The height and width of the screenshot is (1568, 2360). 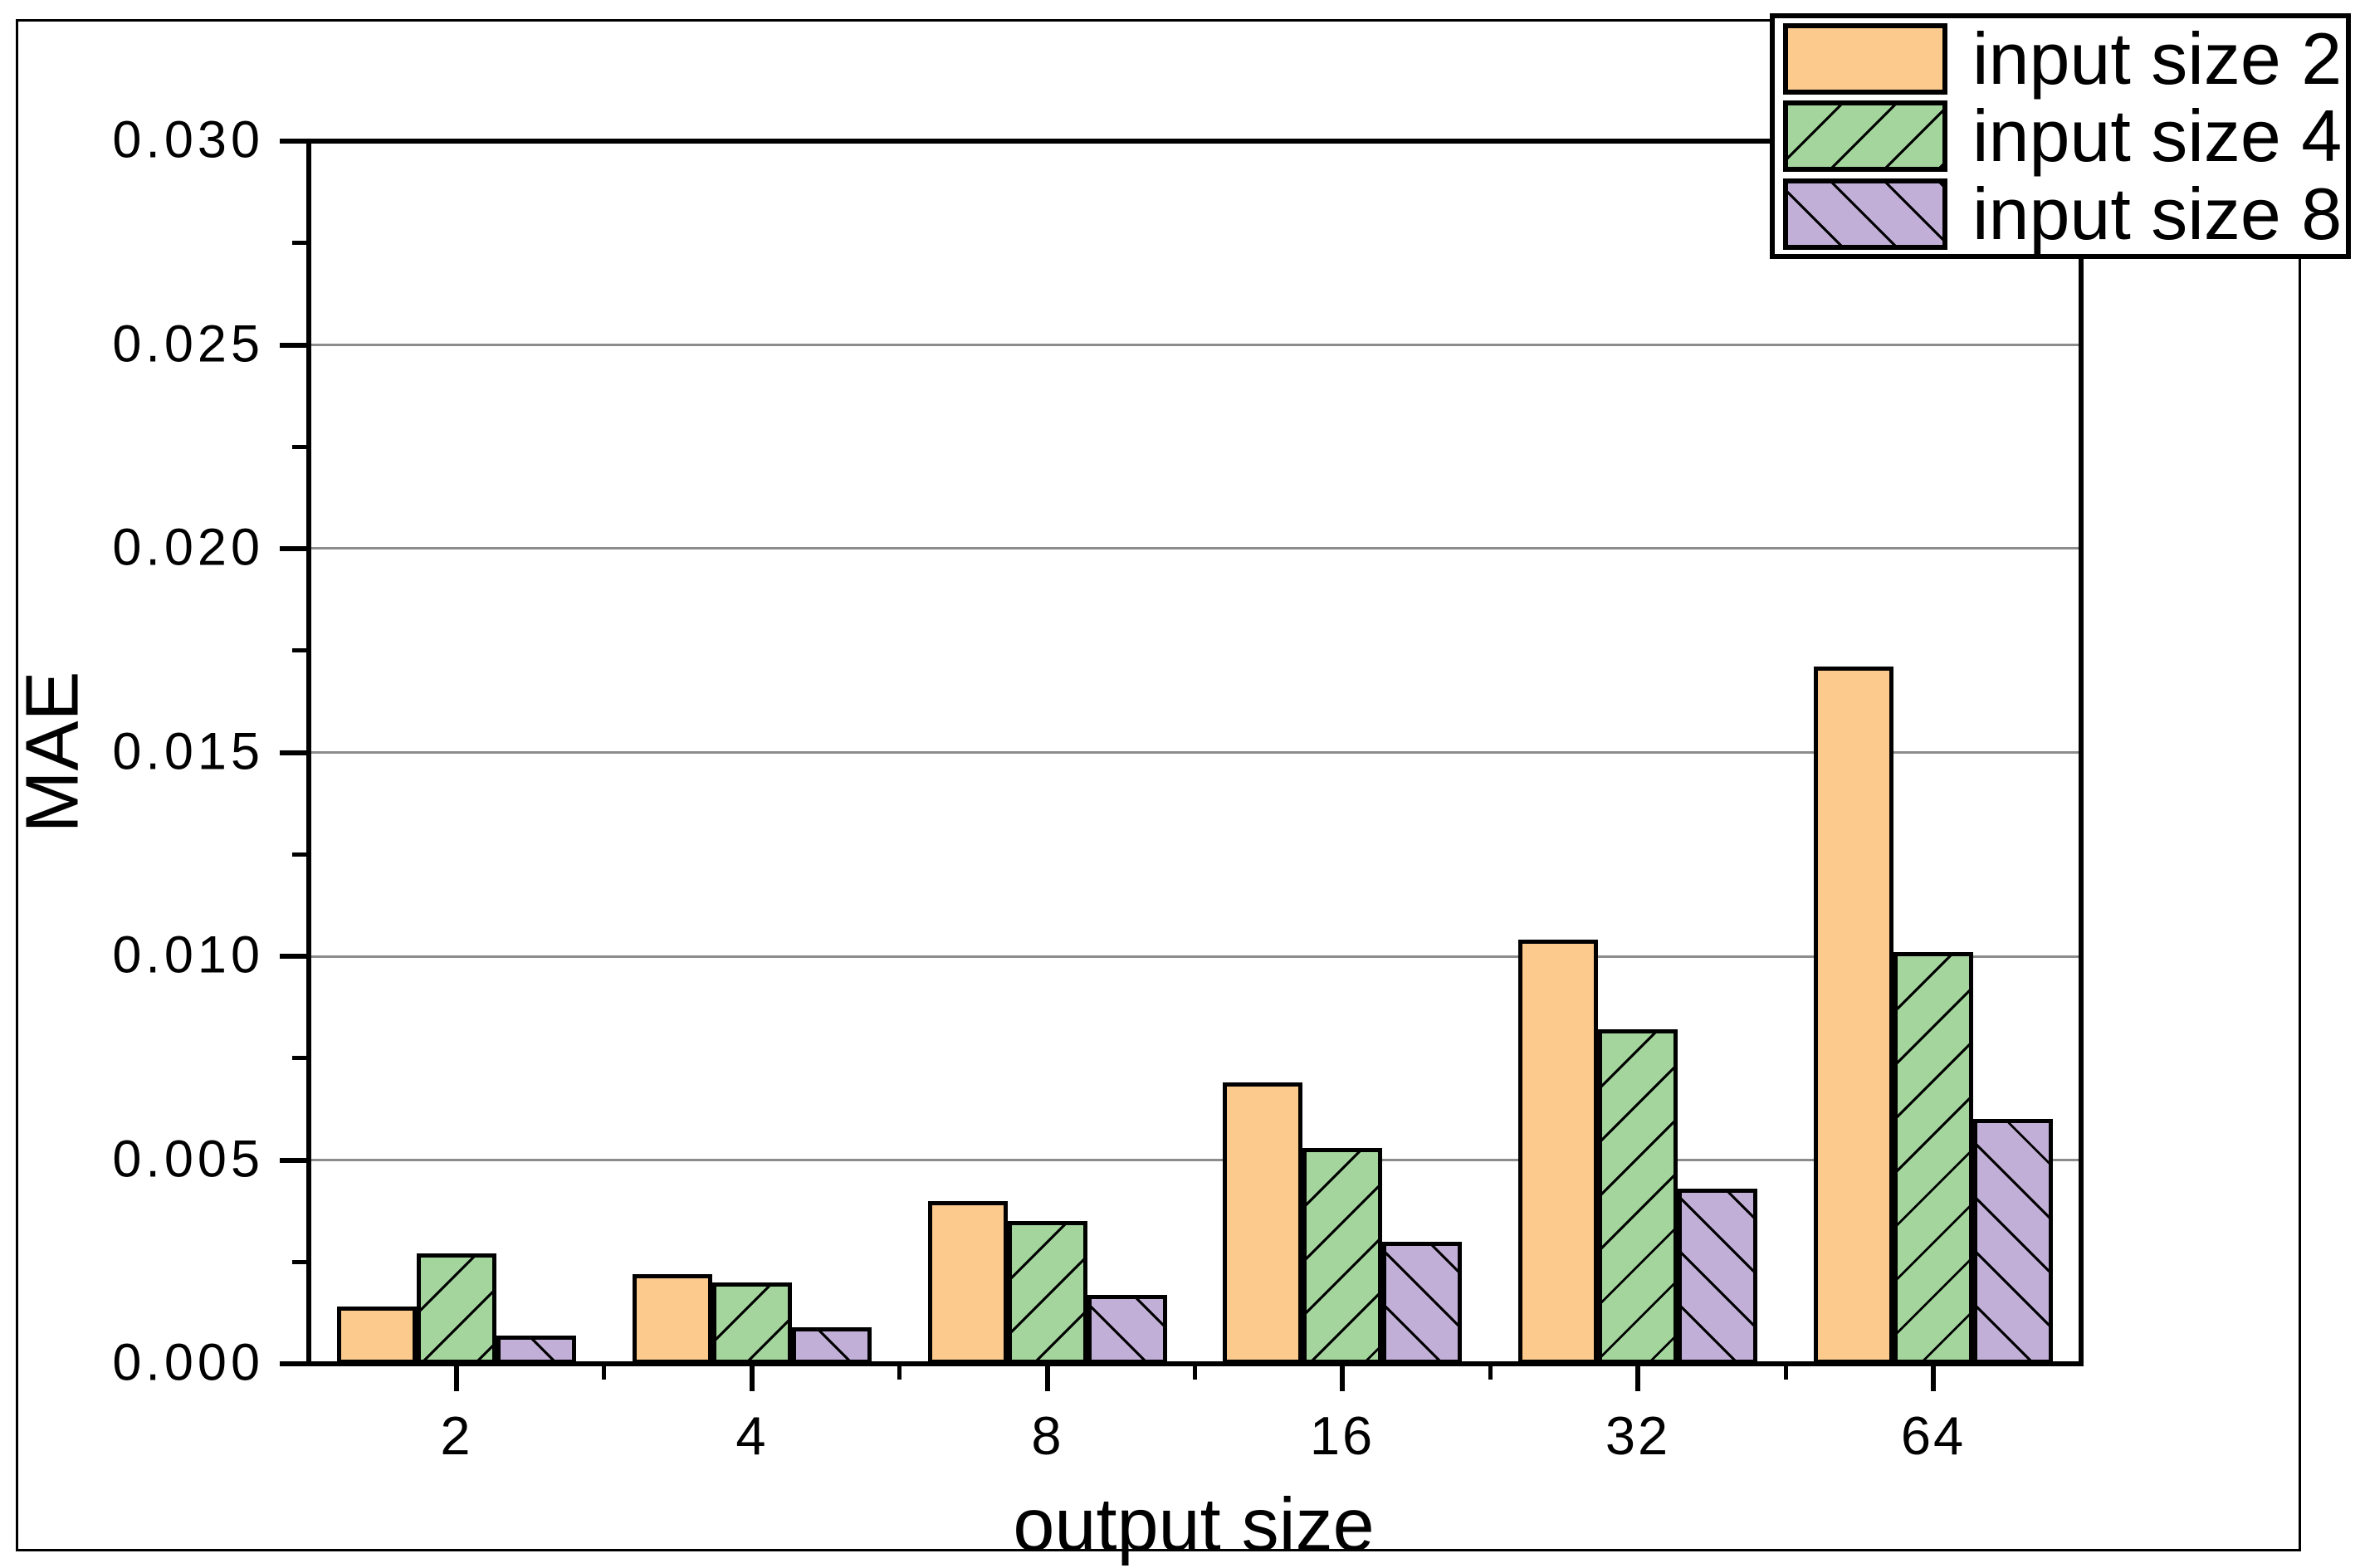 I want to click on x-tick-label: 32, so click(x=1638, y=1436).